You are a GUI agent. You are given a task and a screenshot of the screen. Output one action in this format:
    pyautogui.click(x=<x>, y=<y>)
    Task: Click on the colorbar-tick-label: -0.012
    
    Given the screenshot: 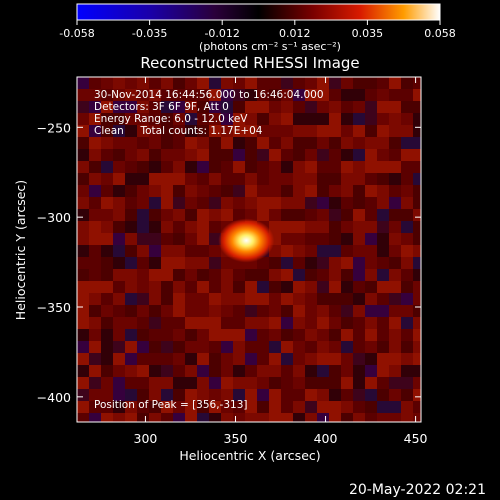 What is the action you would take?
    pyautogui.click(x=221, y=33)
    